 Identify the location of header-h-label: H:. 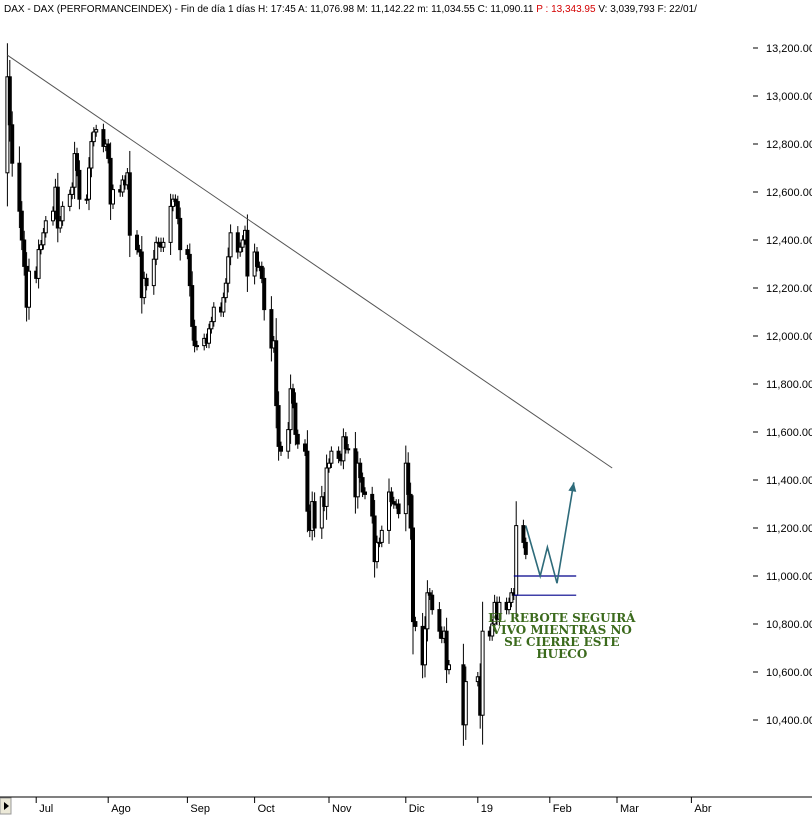
(263, 9).